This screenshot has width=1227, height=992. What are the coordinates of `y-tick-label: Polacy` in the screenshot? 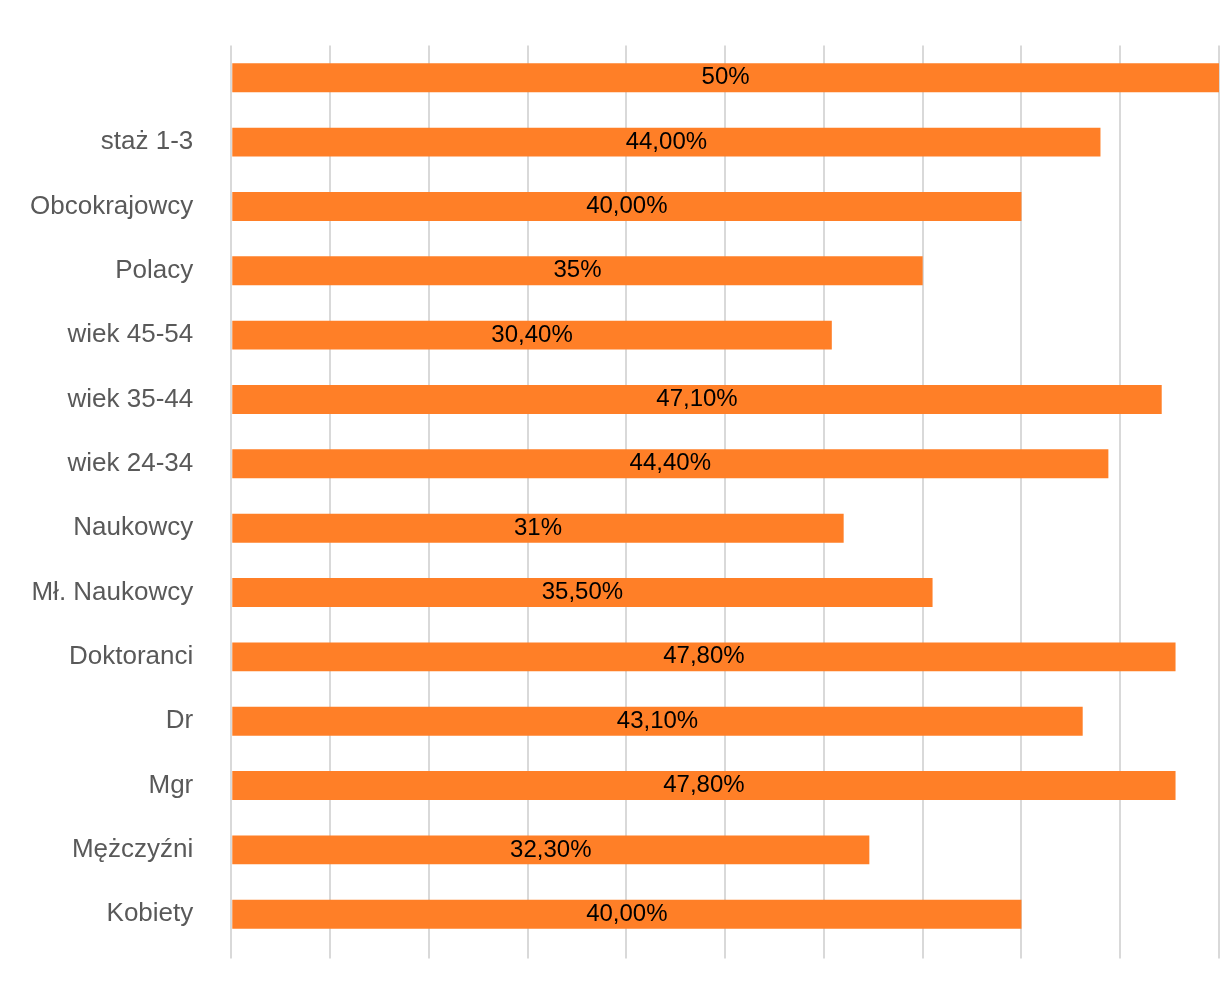 It's located at (154, 268).